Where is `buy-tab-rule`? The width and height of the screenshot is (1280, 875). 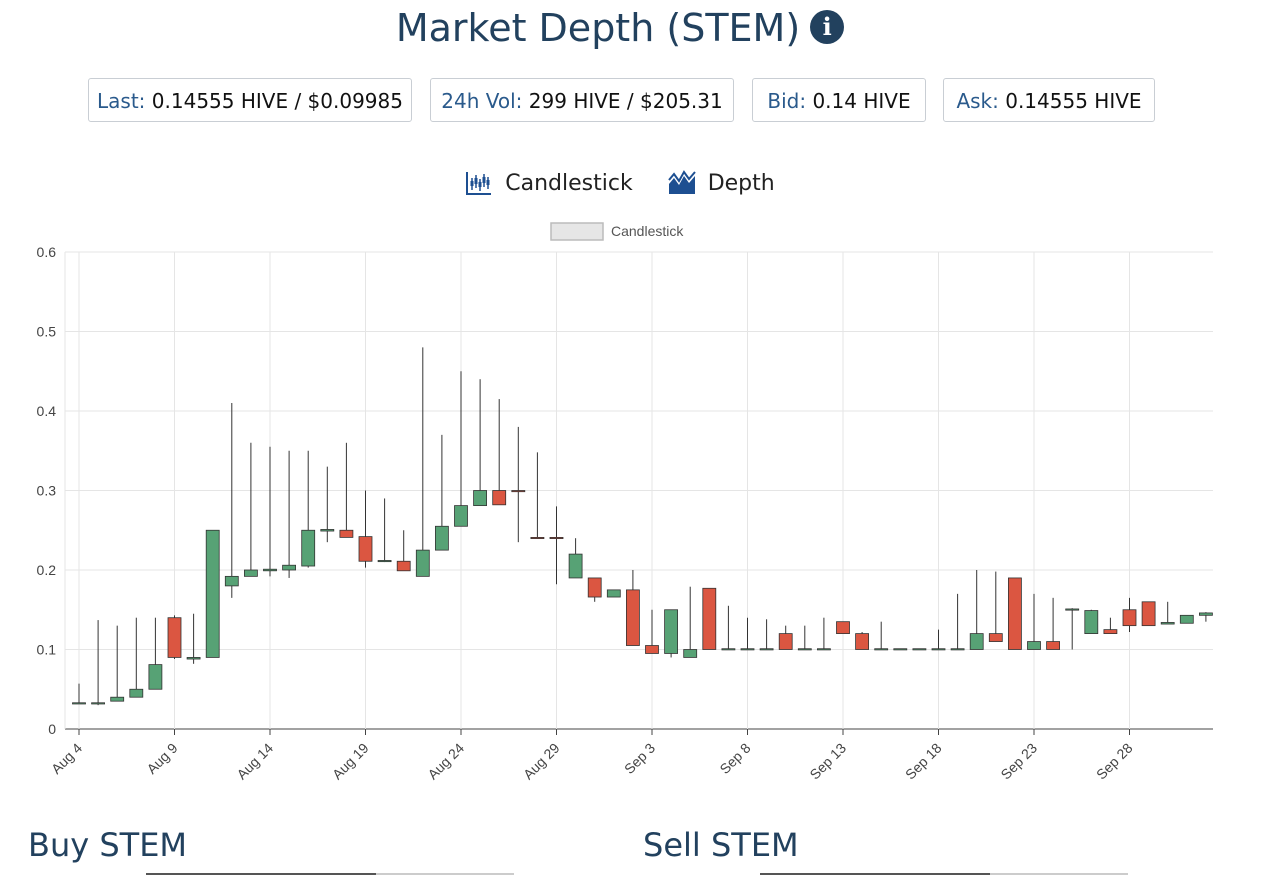
buy-tab-rule is located at coordinates (330, 874).